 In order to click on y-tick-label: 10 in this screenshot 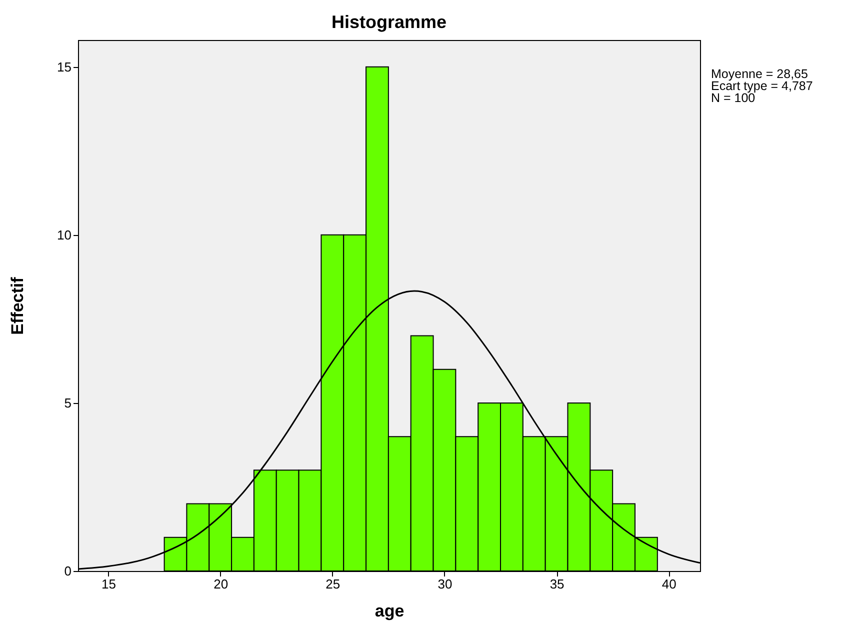, I will do `click(64, 234)`.